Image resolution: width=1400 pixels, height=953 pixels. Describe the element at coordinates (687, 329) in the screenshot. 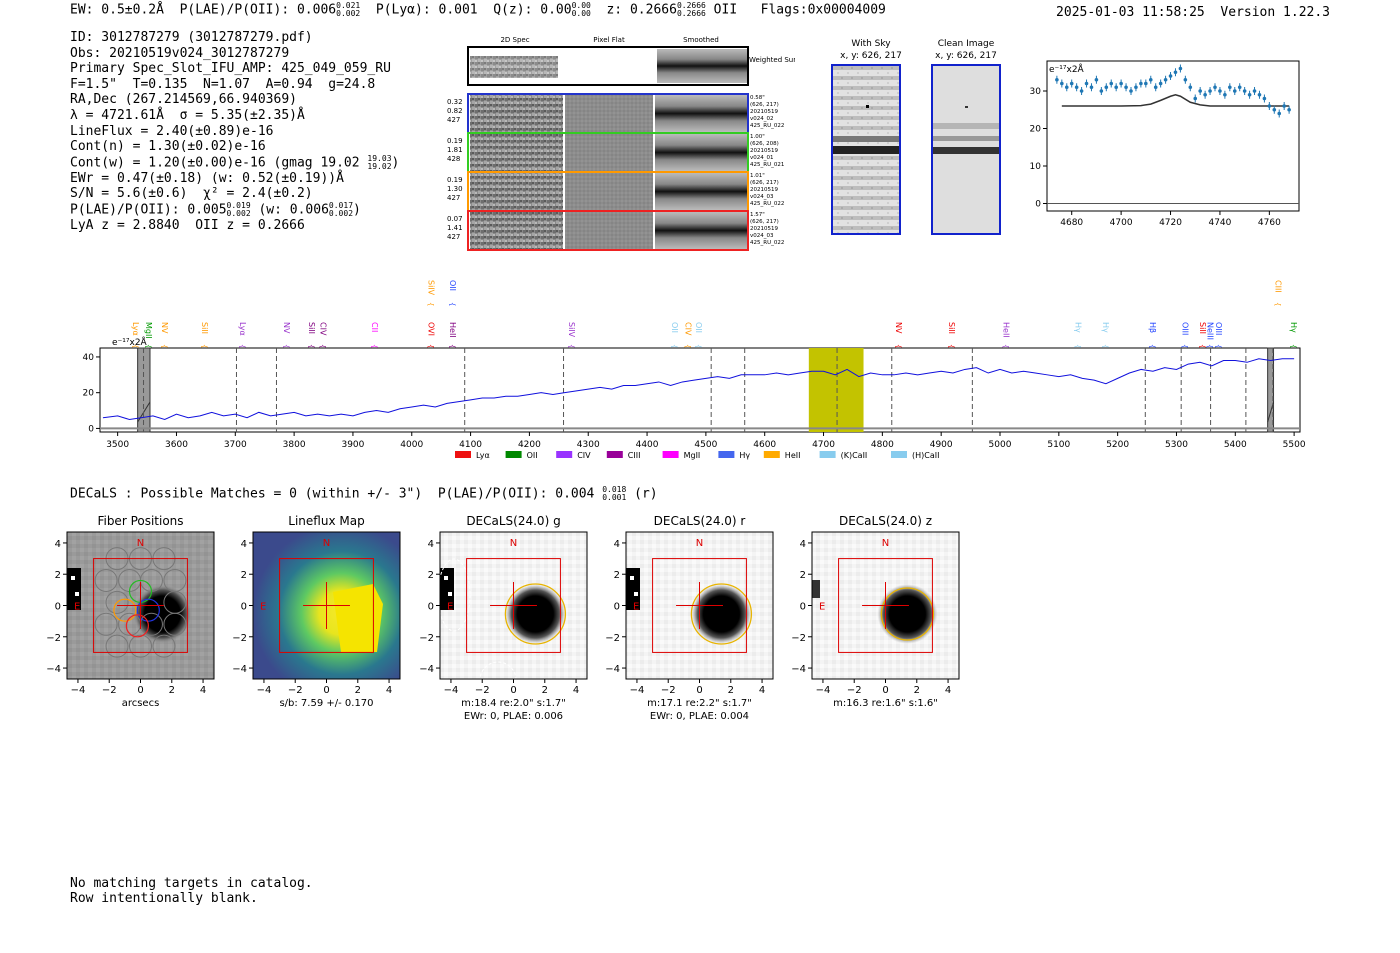

I see `line-label-CIV: CIV` at that location.